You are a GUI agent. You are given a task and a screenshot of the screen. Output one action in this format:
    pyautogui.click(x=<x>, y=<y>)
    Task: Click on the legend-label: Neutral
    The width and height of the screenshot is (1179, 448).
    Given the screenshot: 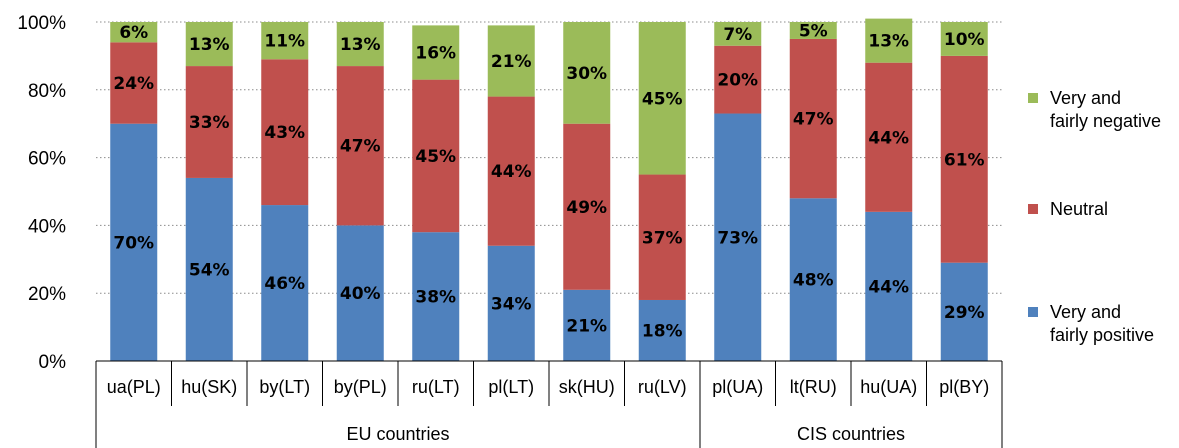 What is the action you would take?
    pyautogui.click(x=1079, y=209)
    